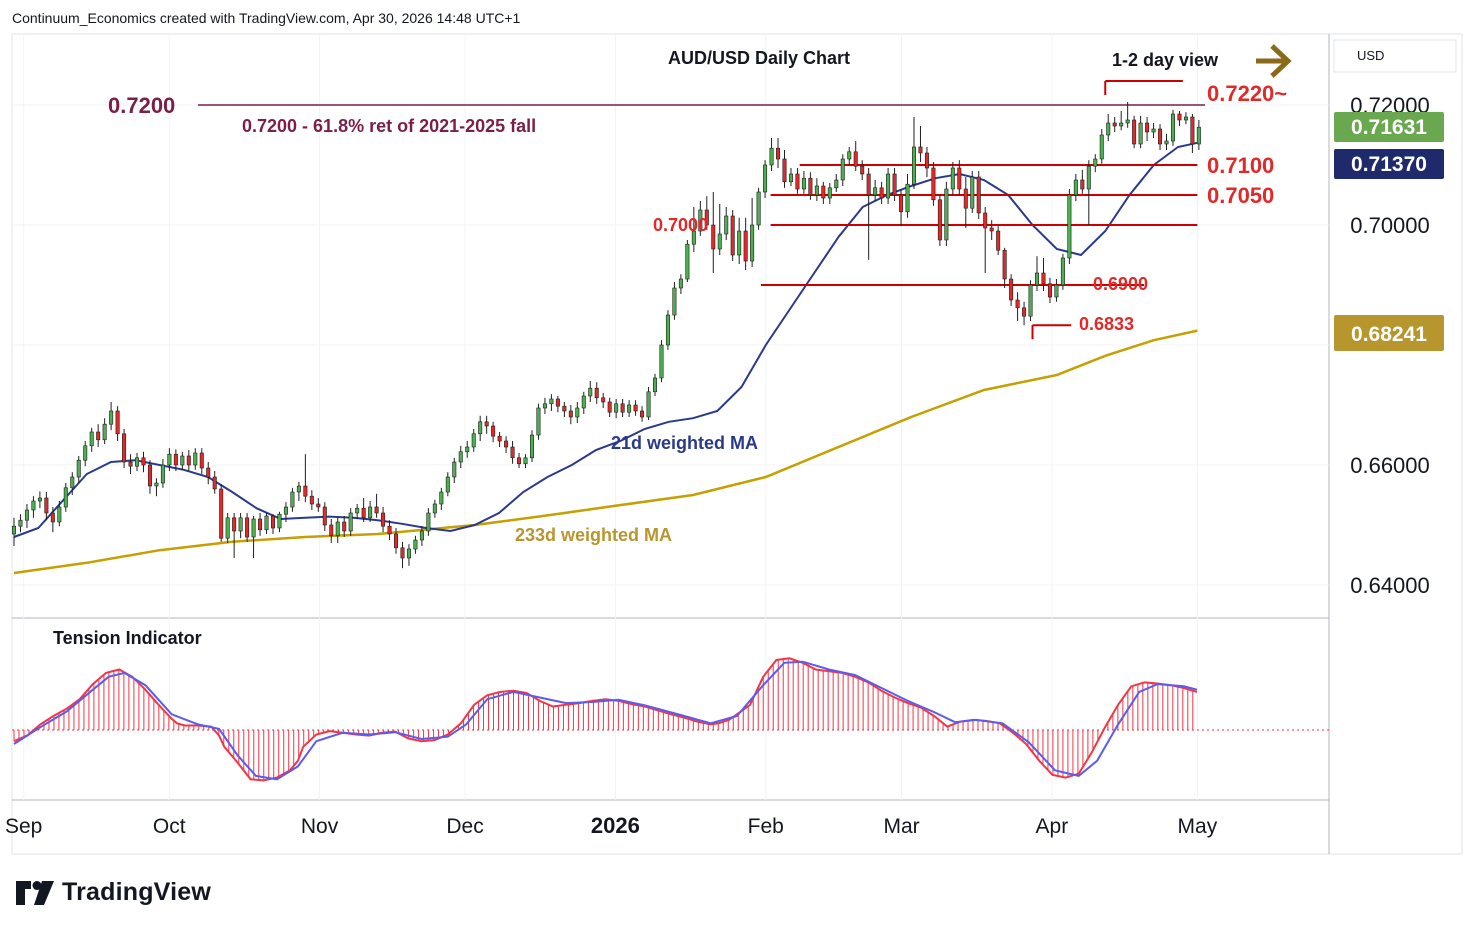 The image size is (1474, 930). I want to click on chart-title: AUD/USD Daily Chart, so click(759, 58).